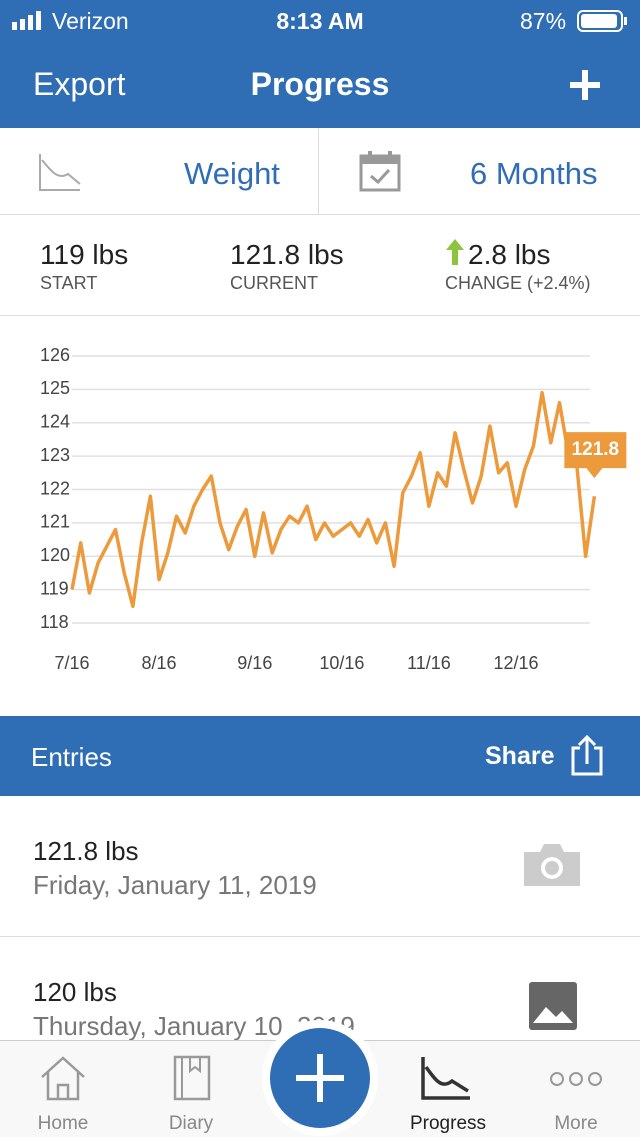 The height and width of the screenshot is (1137, 640). I want to click on chart-icon, so click(60, 172).